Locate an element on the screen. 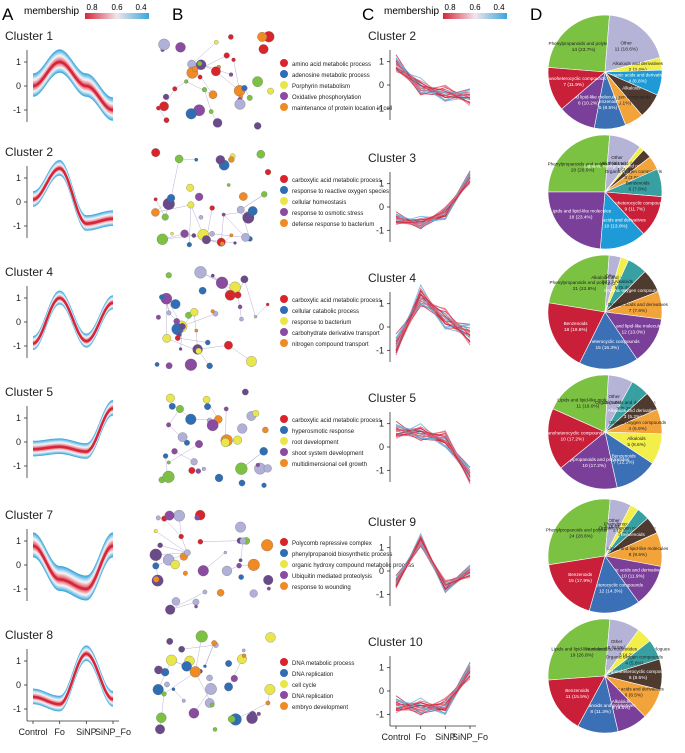 The image size is (685, 753). centroid-line is located at coordinates (73, 430).